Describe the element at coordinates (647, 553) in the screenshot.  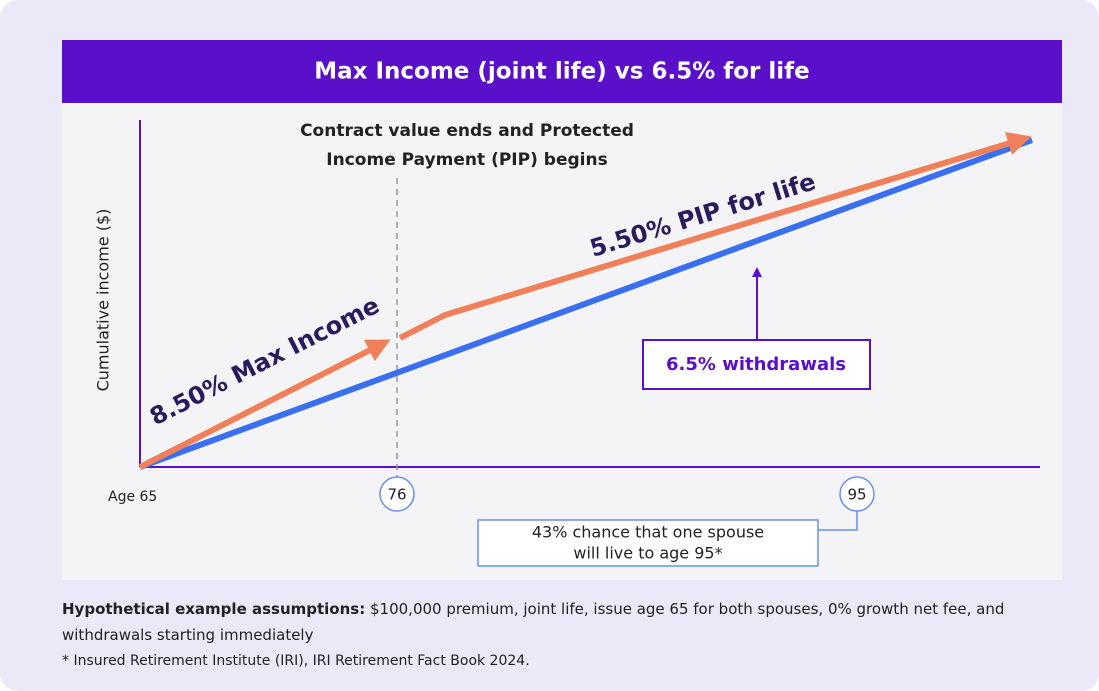
I see `callout-text: will live to age 95*` at that location.